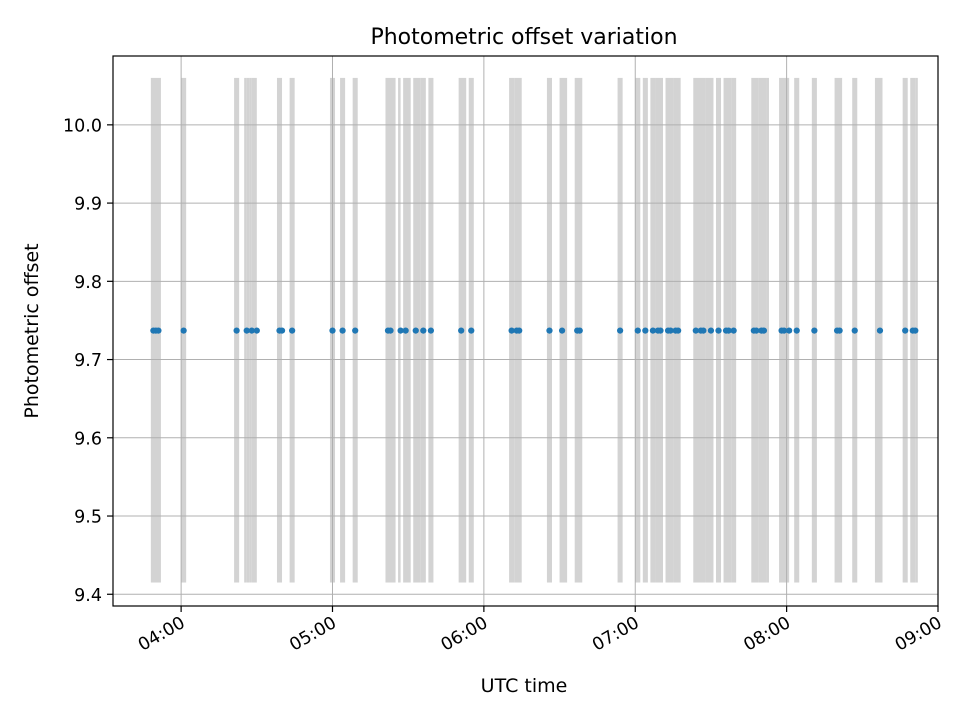  Describe the element at coordinates (32, 330) in the screenshot. I see `y-axis-label: Photometric offset` at that location.